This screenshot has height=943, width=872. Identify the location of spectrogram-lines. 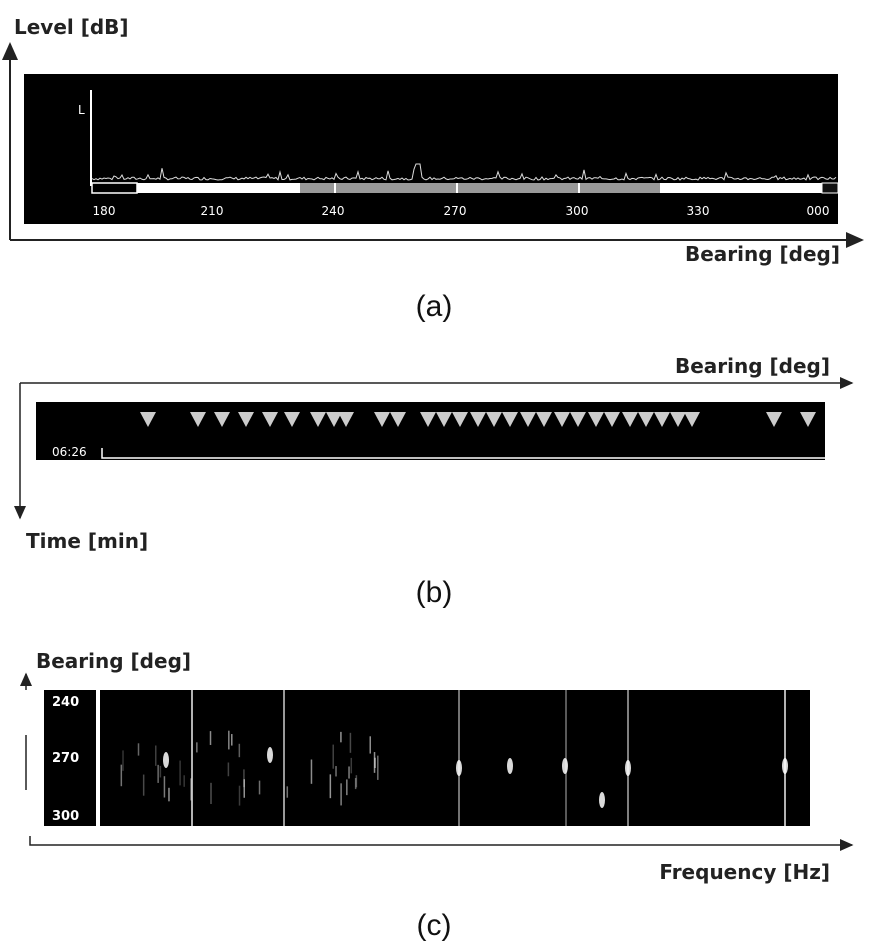
(454, 758).